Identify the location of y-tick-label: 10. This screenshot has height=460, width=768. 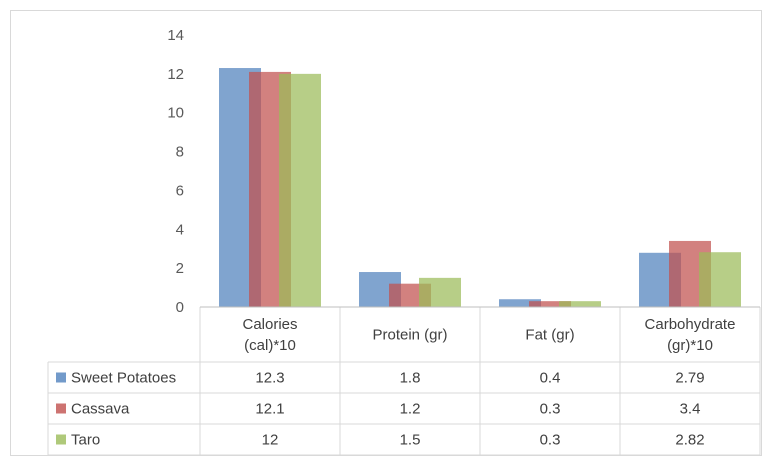
(175, 113).